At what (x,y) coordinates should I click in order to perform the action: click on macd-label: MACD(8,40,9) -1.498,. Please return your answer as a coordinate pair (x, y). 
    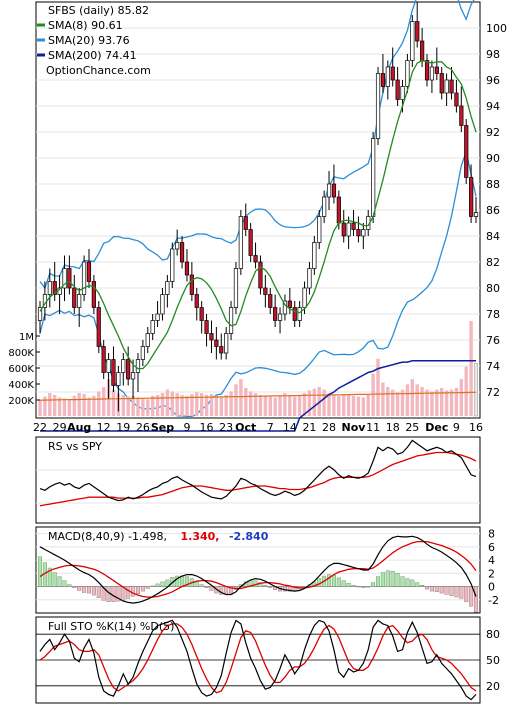
    Looking at the image, I should click on (107, 536).